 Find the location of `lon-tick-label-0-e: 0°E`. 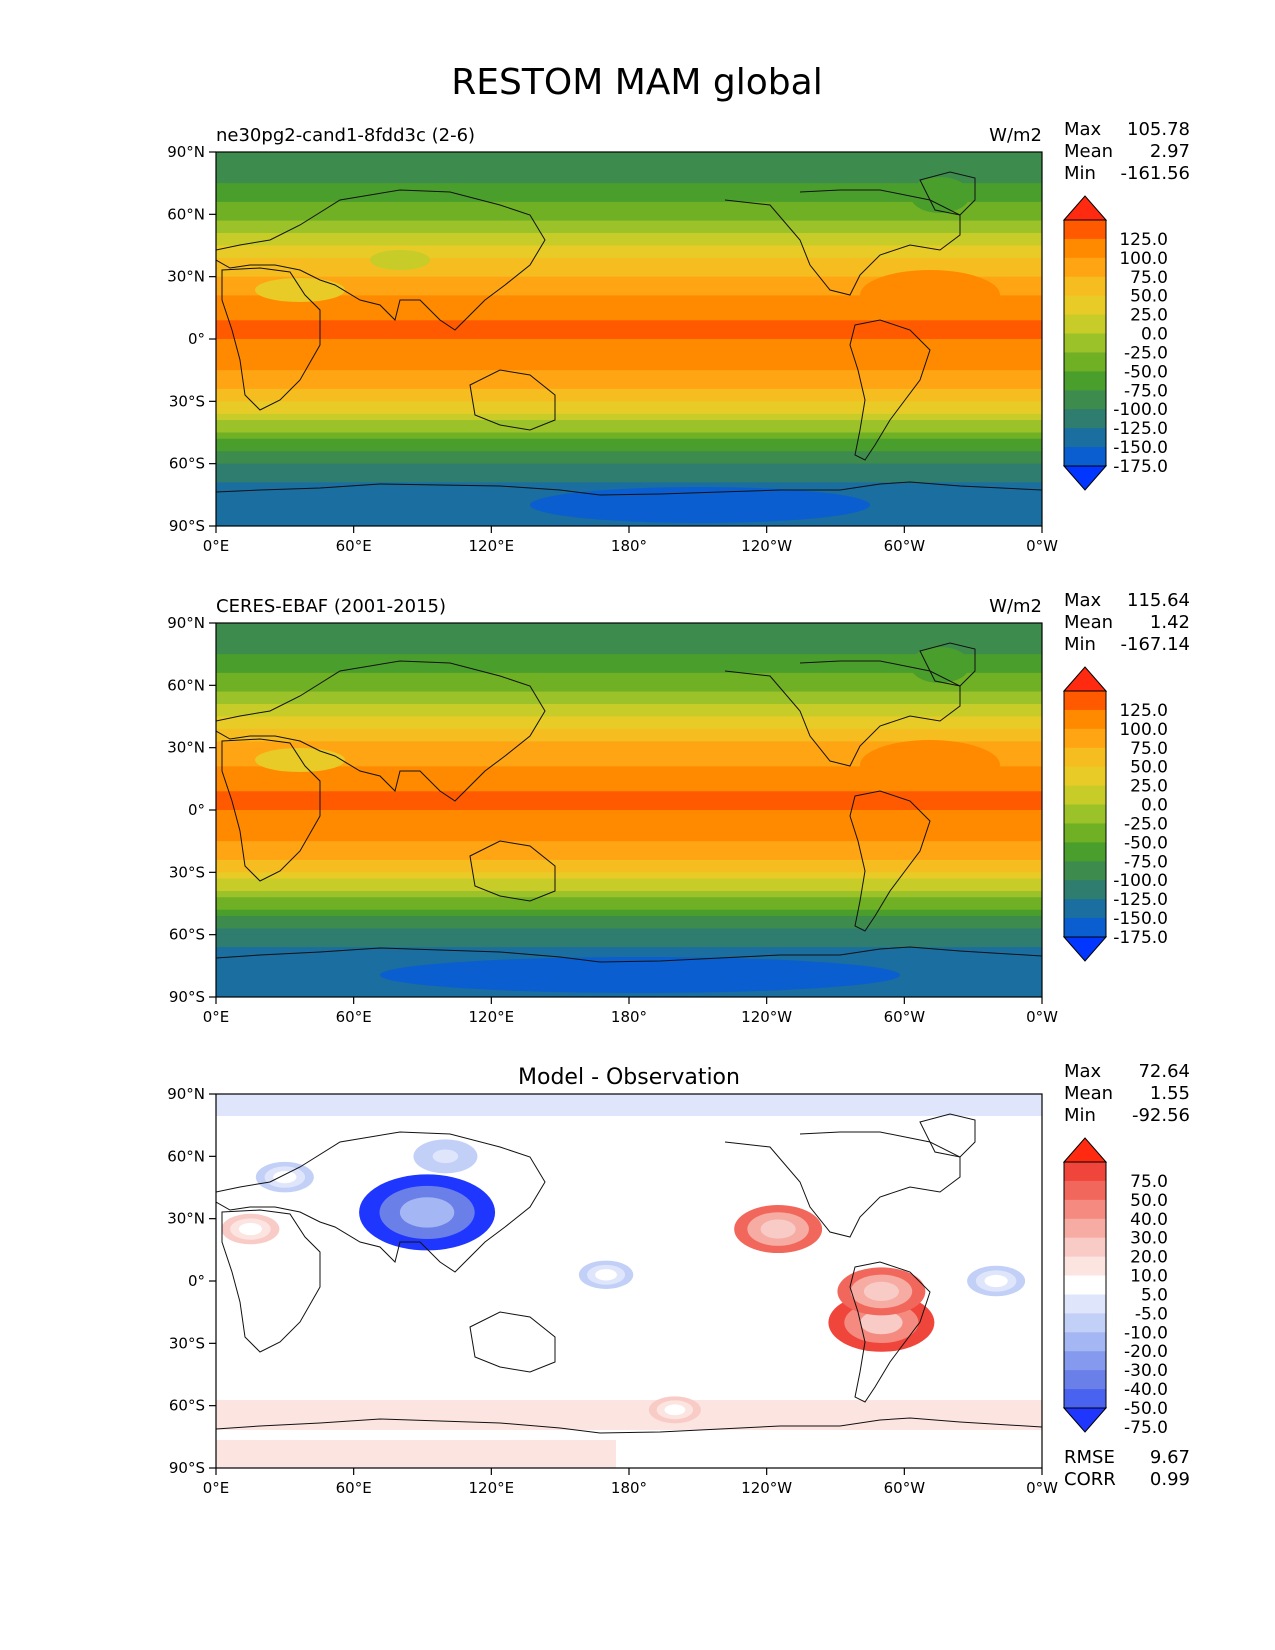

lon-tick-label-0-e: 0°E is located at coordinates (216, 1488).